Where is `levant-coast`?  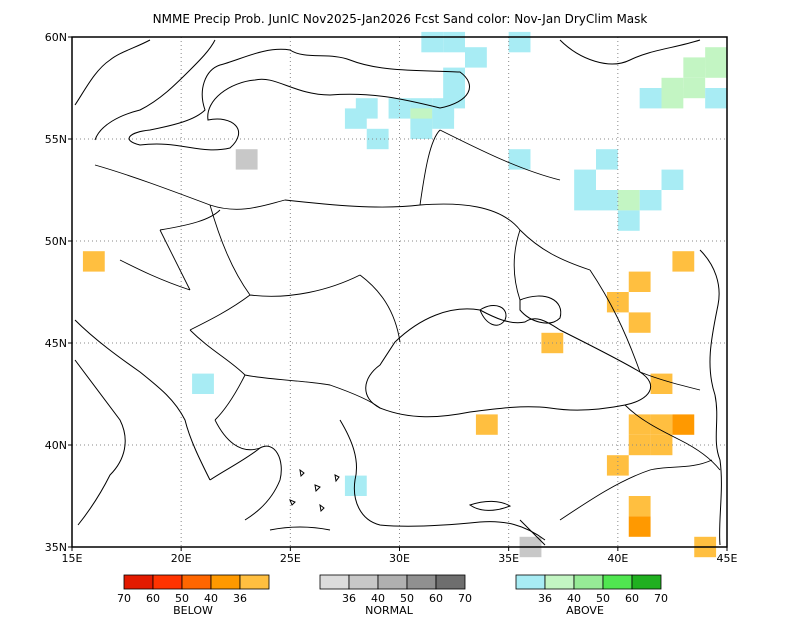 levant-coast is located at coordinates (532, 532).